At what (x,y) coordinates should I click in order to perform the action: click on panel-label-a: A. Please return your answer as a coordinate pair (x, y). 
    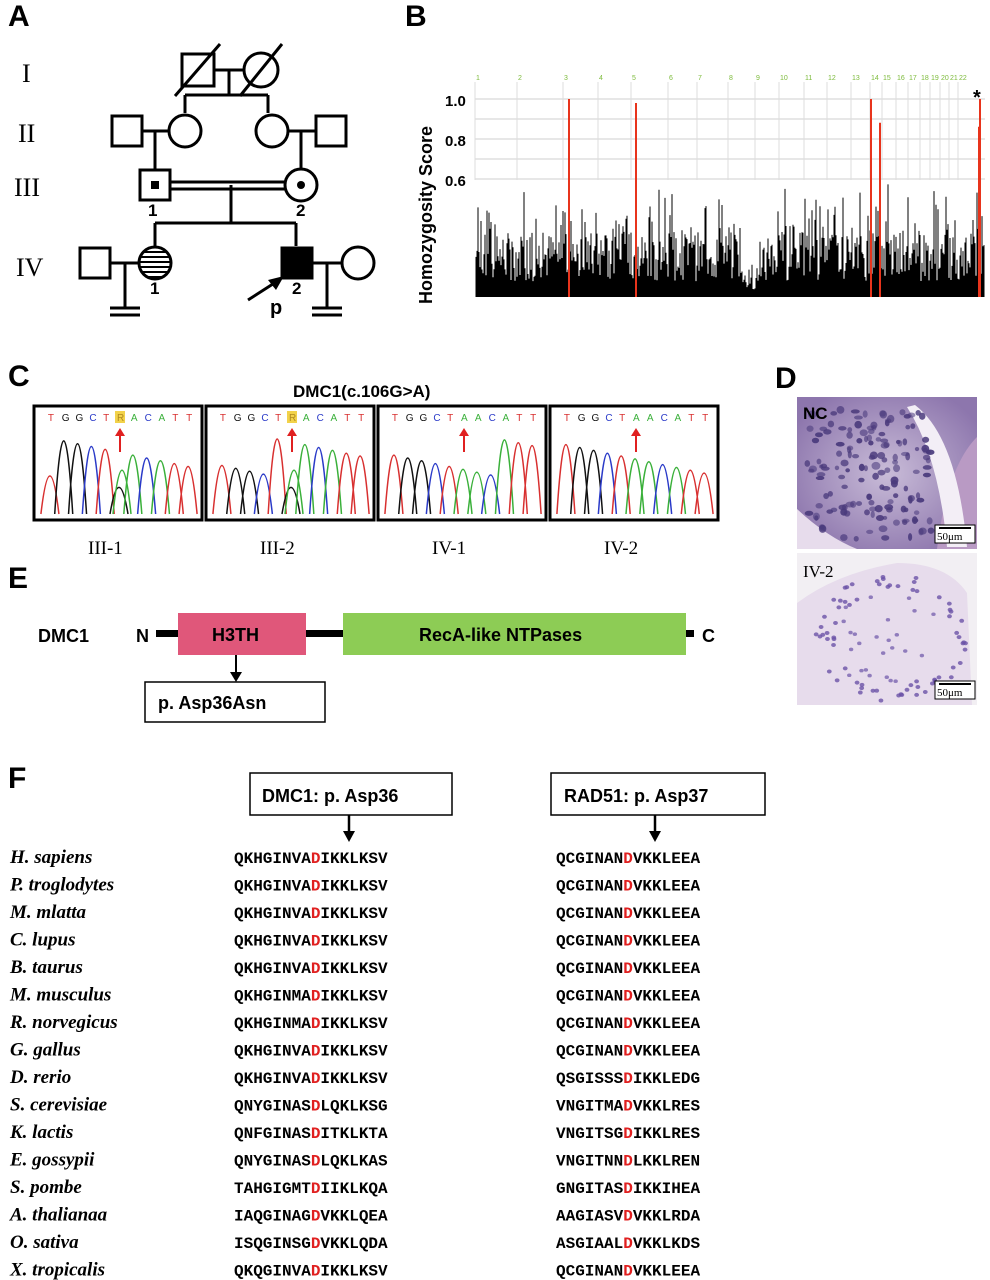
    Looking at the image, I should click on (19, 16).